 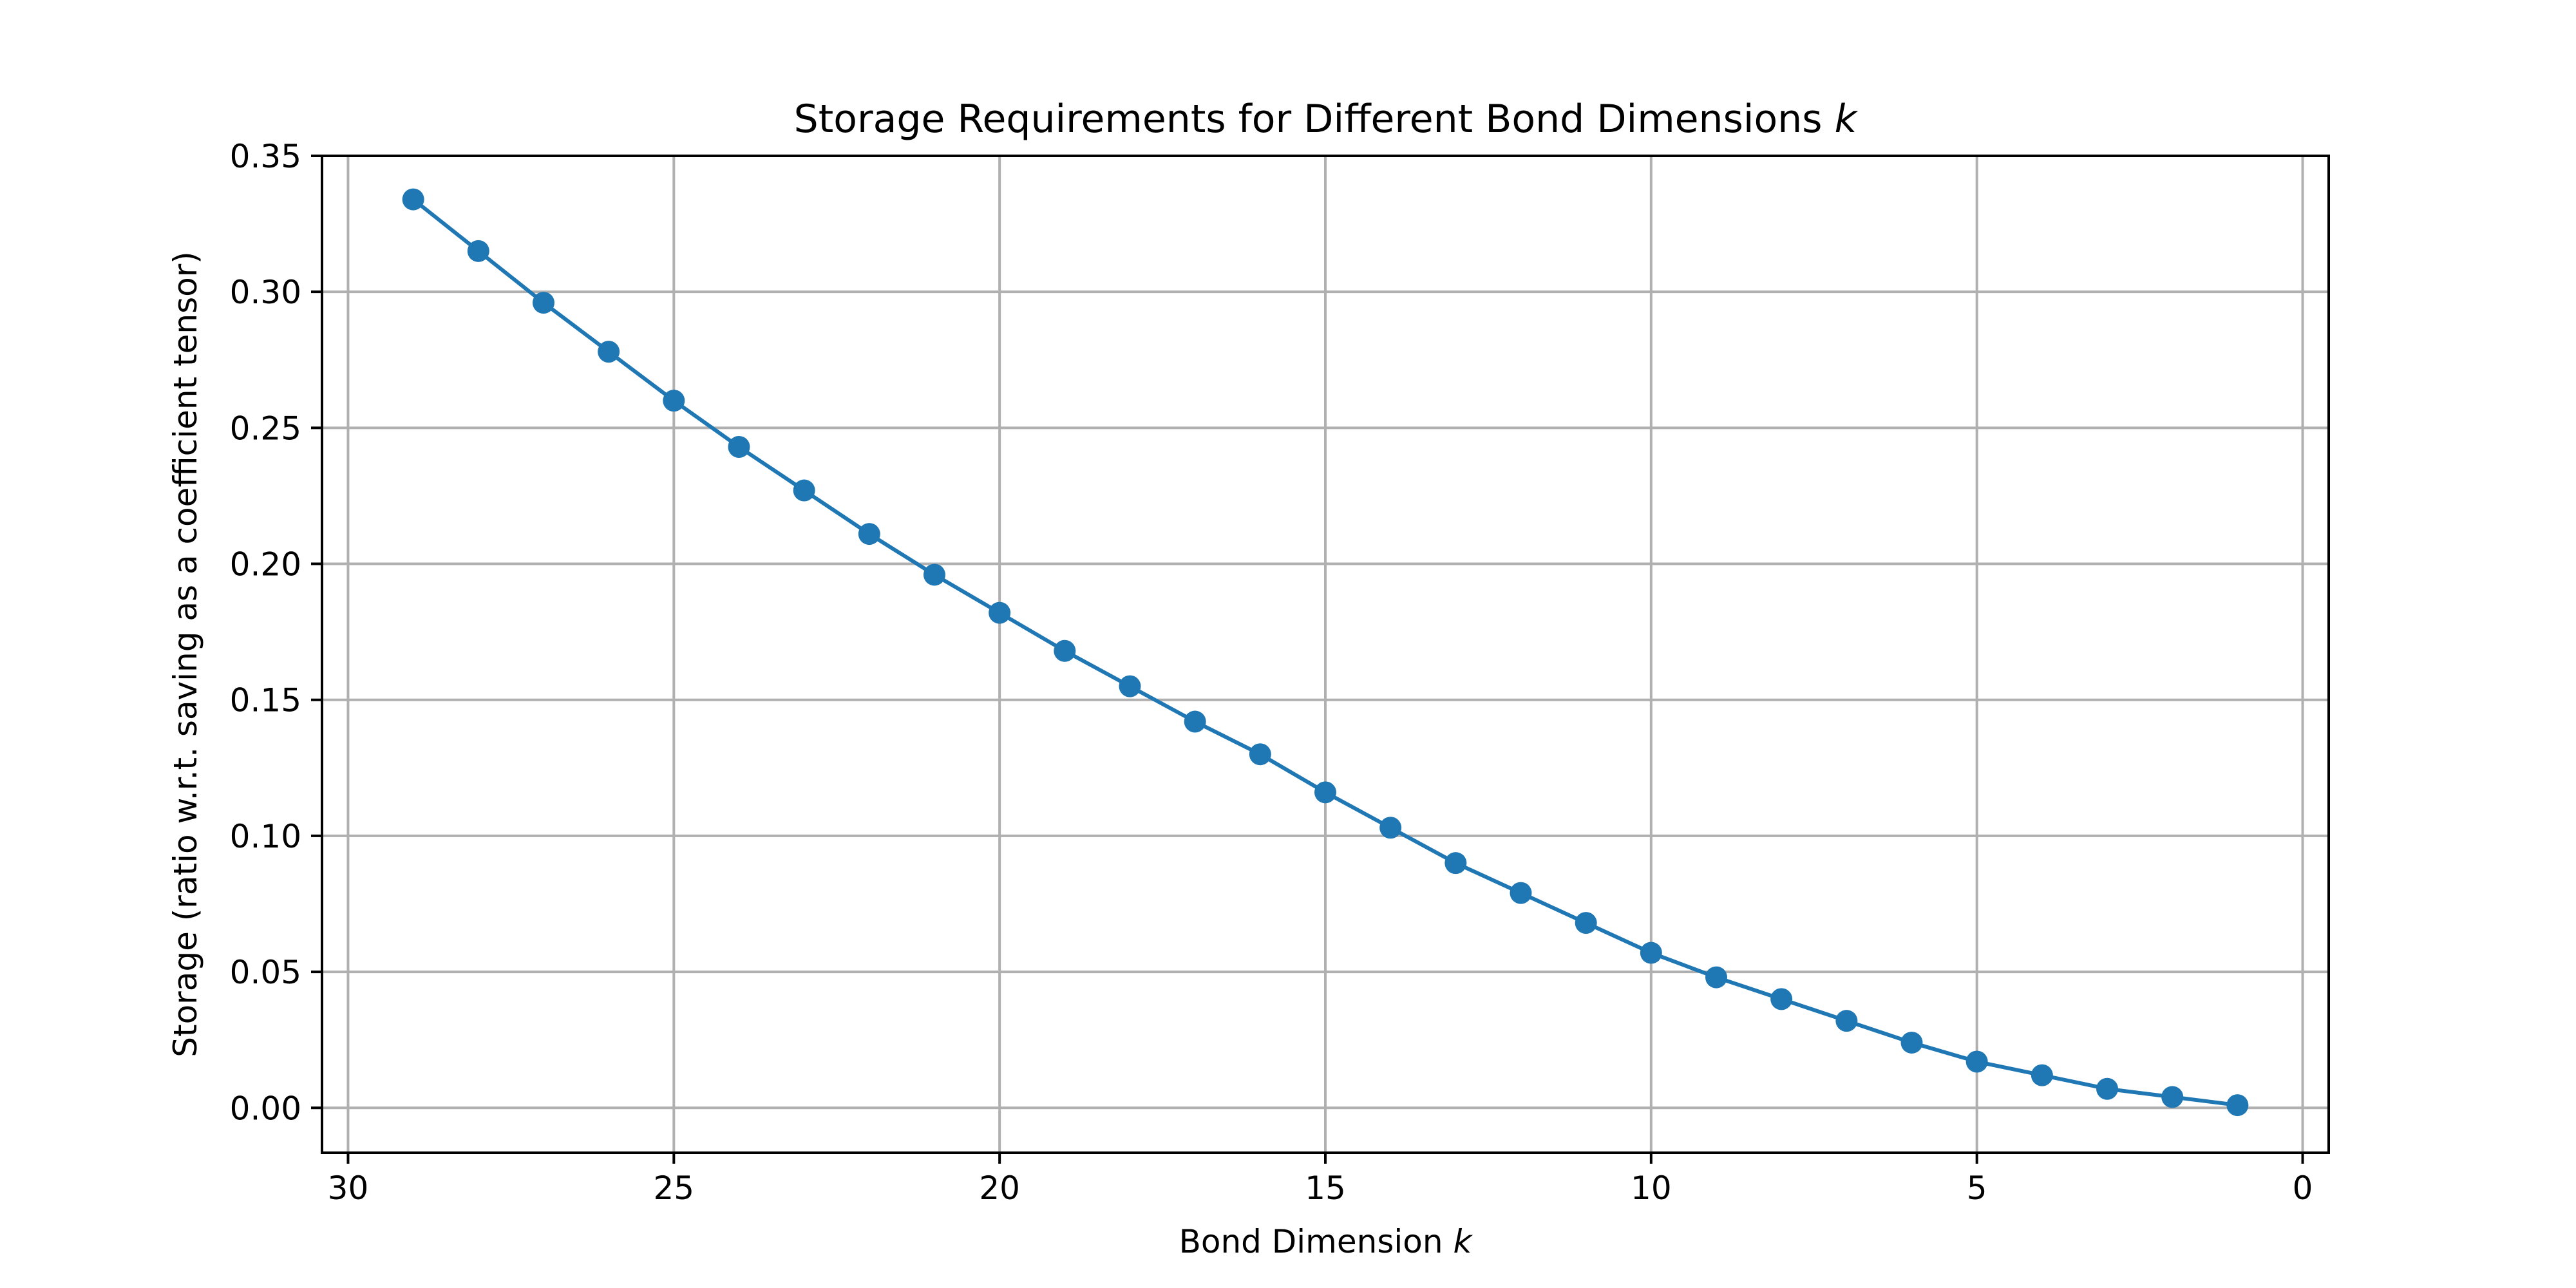 I want to click on x-axis-label-variable: k, so click(x=1463, y=1241).